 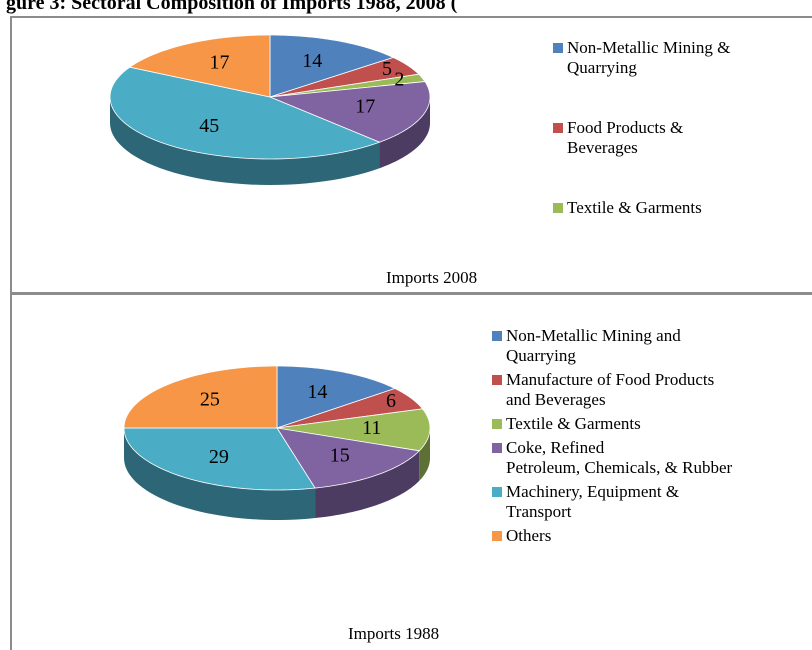 I want to click on legend-entry: Food Products & Beverages, so click(x=678, y=138).